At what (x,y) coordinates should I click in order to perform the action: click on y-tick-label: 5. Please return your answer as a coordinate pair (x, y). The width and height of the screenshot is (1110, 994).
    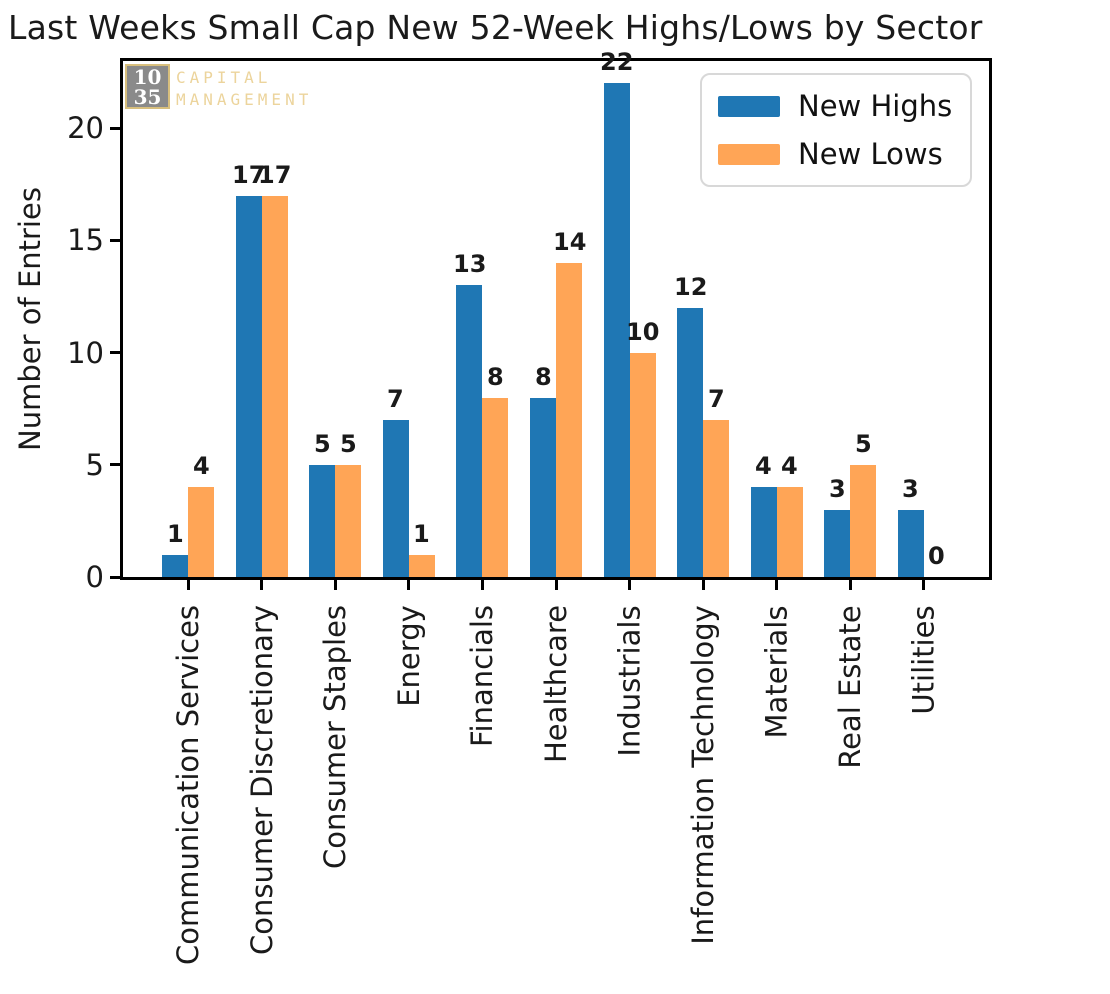
    Looking at the image, I should click on (94, 465).